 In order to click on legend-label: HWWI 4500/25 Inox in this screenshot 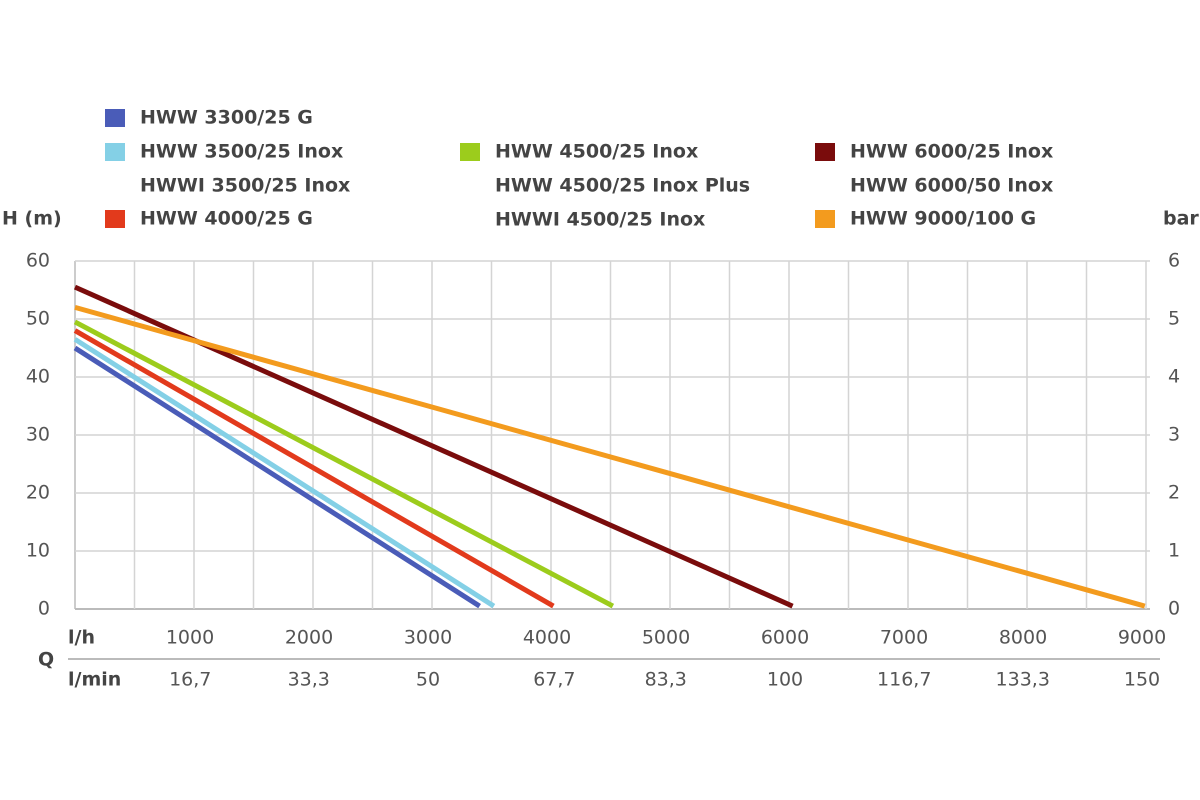, I will do `click(600, 220)`.